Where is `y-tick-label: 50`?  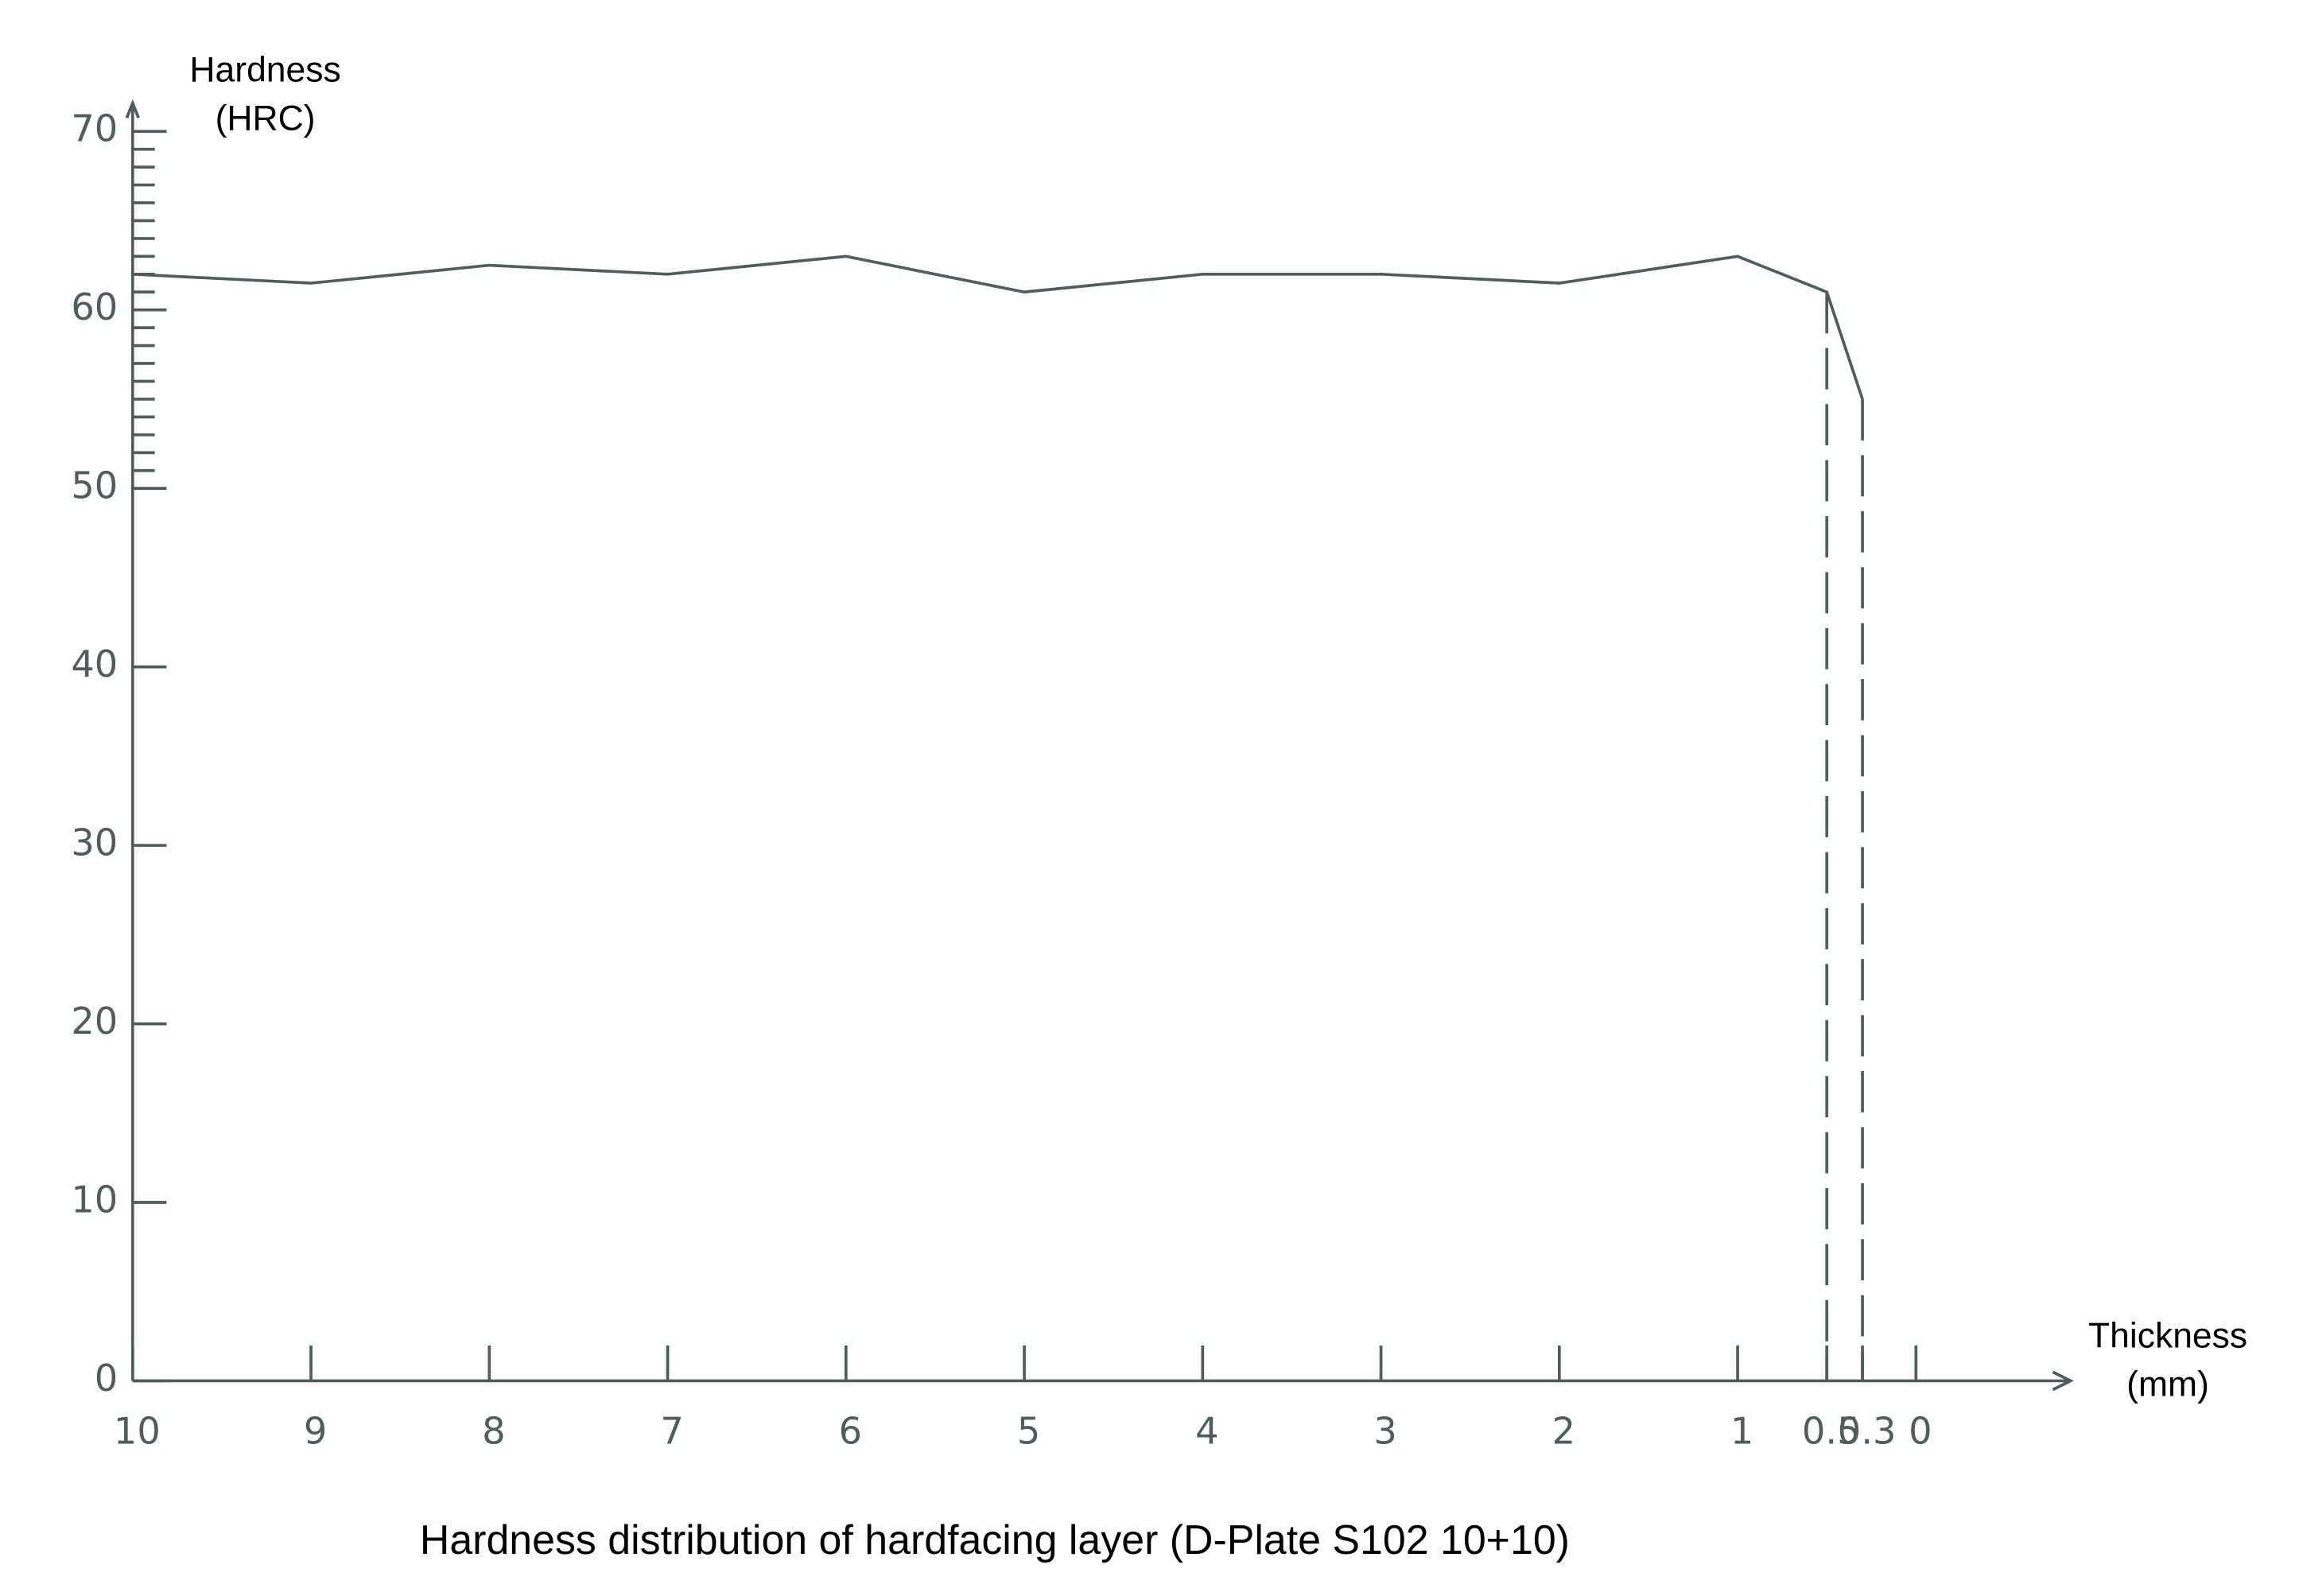 y-tick-label: 50 is located at coordinates (94, 485).